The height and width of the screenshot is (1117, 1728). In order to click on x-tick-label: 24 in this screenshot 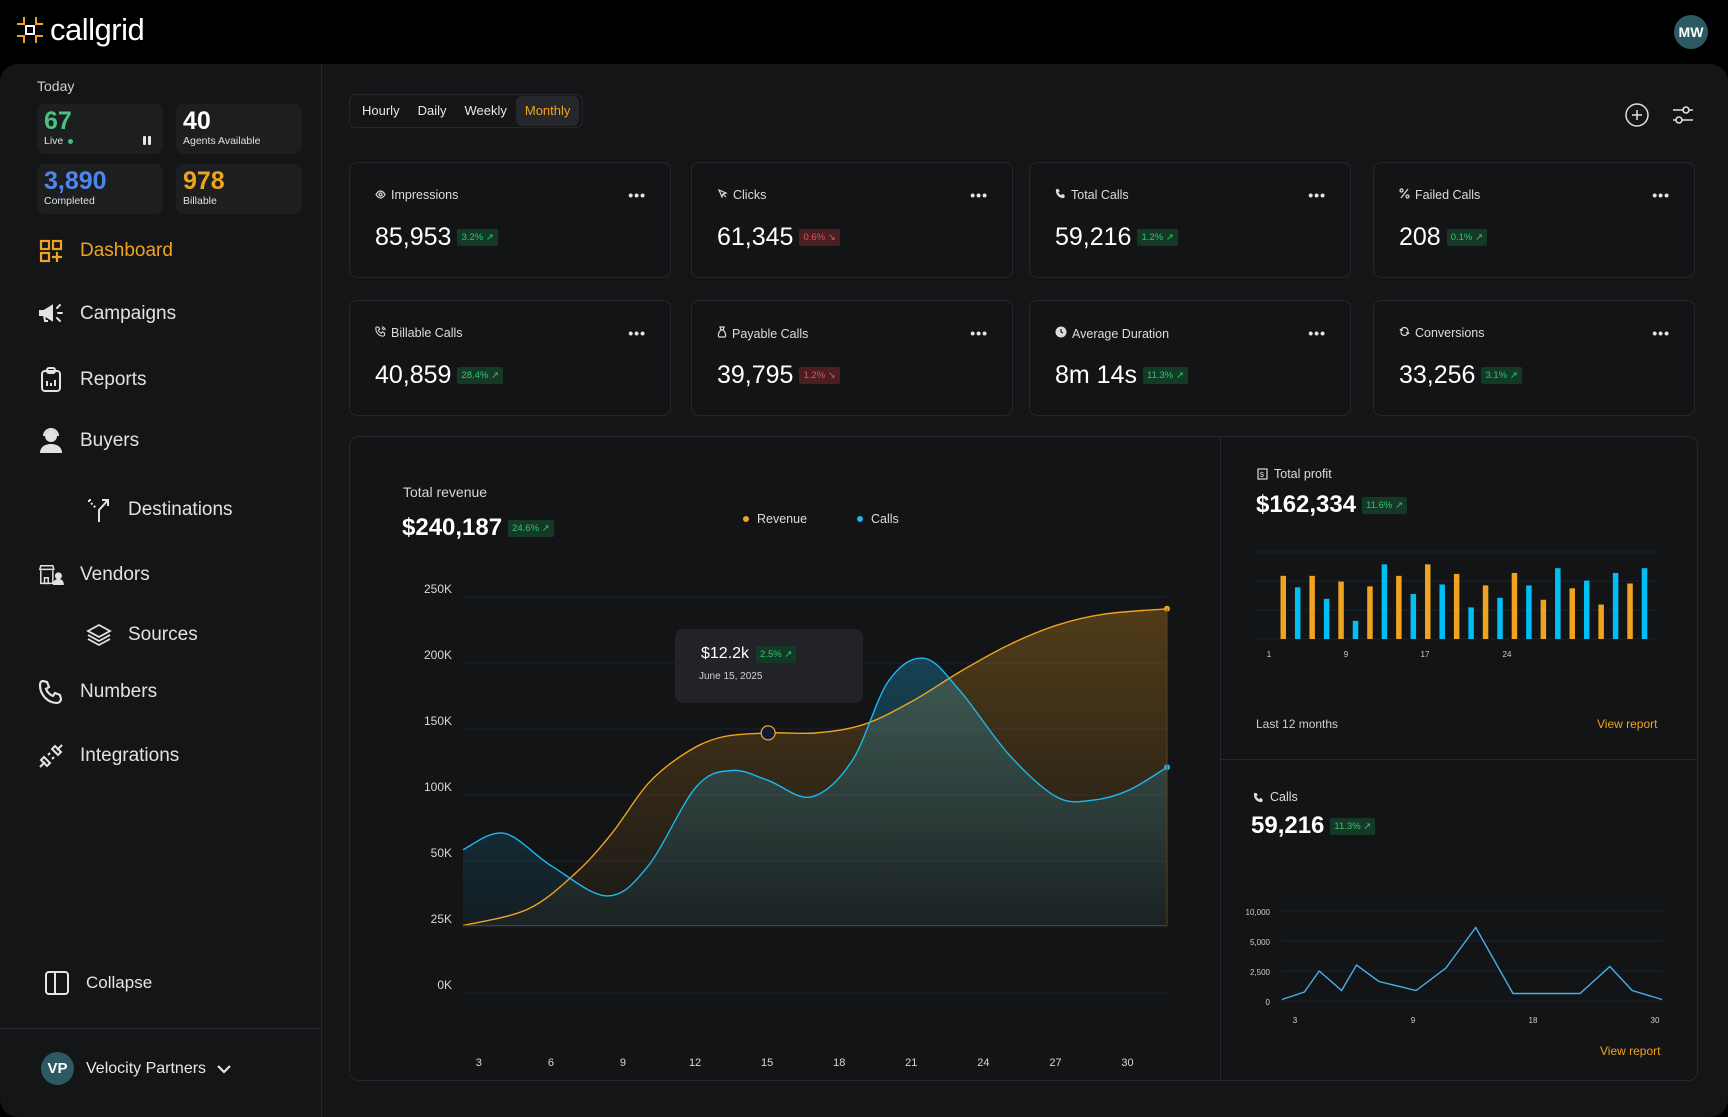, I will do `click(1507, 654)`.